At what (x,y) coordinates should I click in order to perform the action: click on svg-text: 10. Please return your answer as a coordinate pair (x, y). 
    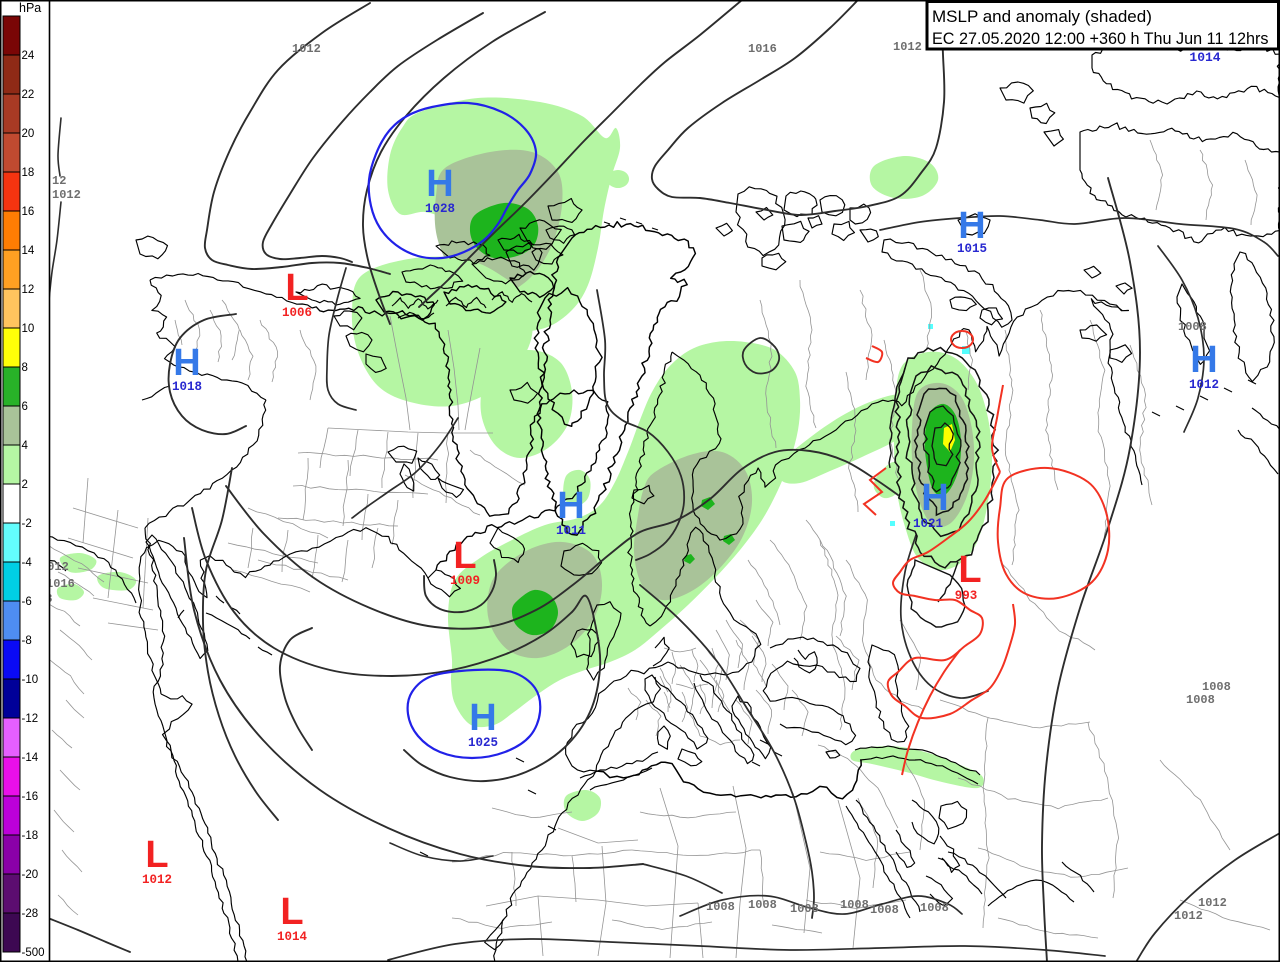
    Looking at the image, I should click on (28, 329).